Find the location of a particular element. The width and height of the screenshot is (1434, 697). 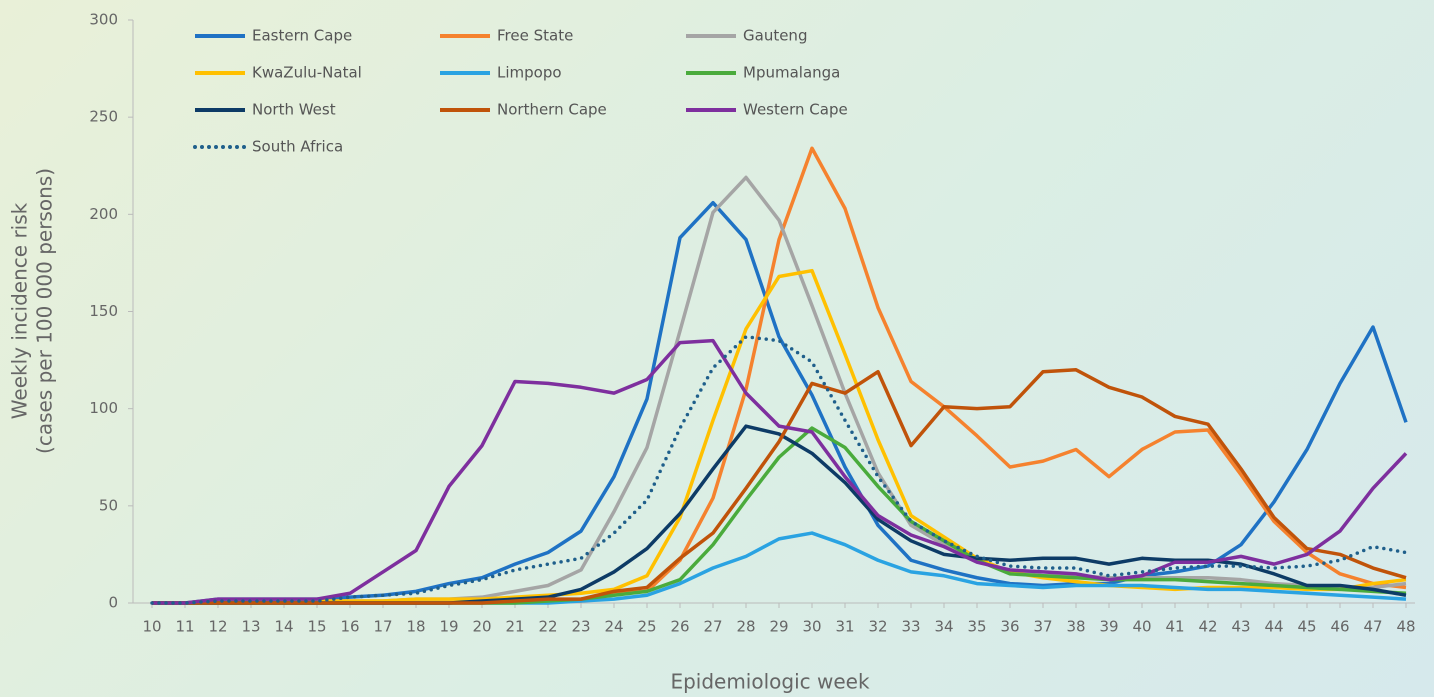

x-axis-title: Epidemiologic week is located at coordinates (770, 682).